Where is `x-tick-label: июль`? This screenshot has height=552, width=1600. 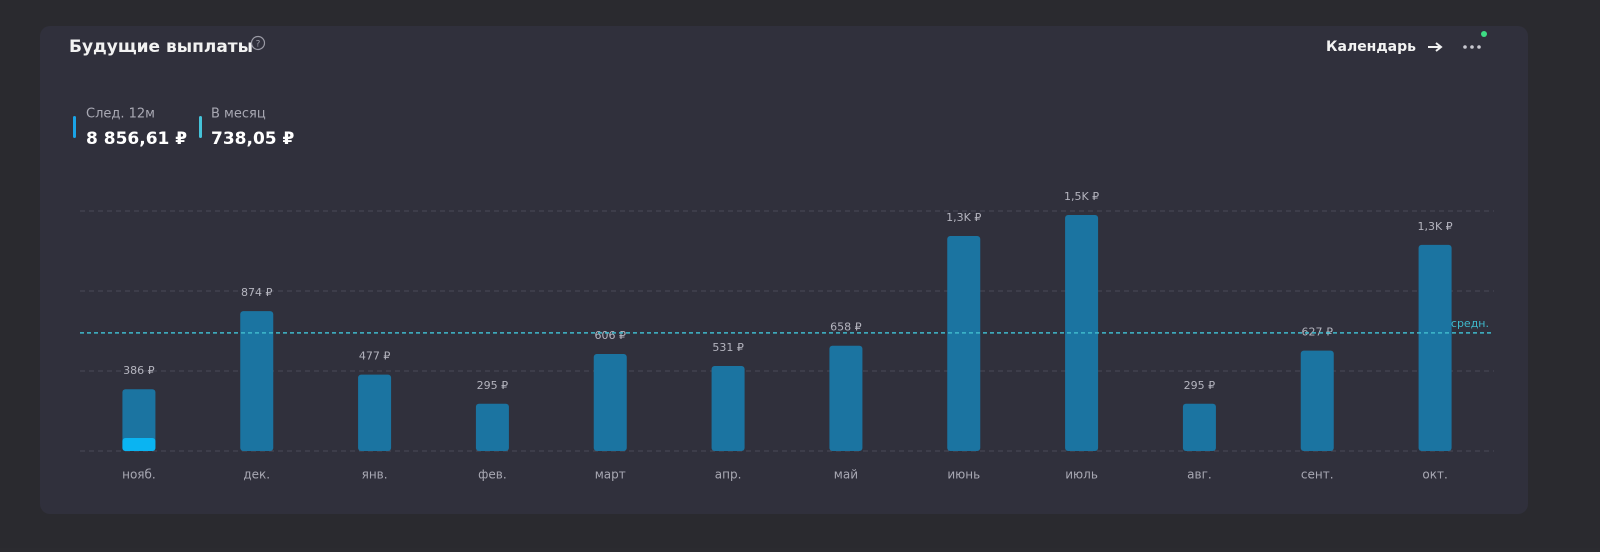 x-tick-label: июль is located at coordinates (1081, 475).